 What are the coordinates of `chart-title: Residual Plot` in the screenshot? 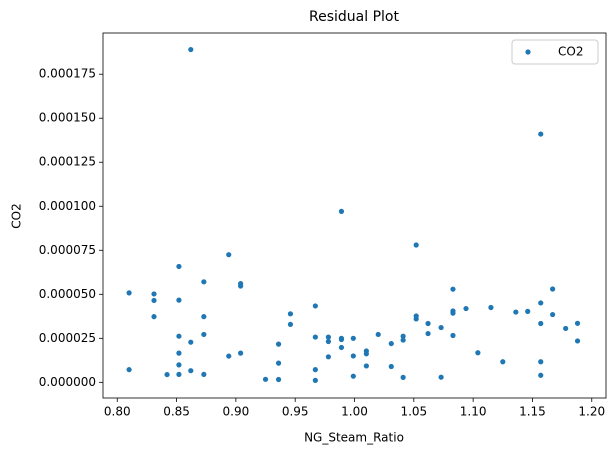 It's located at (354, 17).